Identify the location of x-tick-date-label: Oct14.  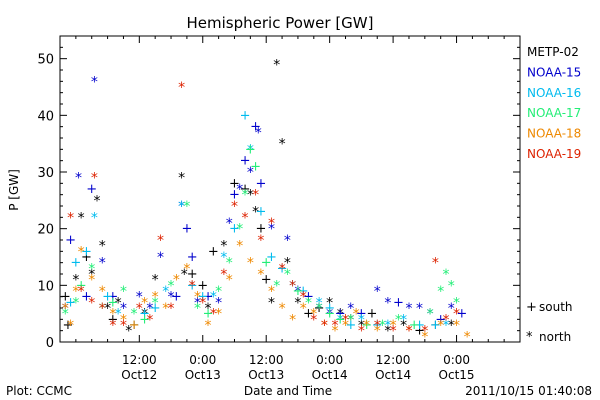
(330, 375).